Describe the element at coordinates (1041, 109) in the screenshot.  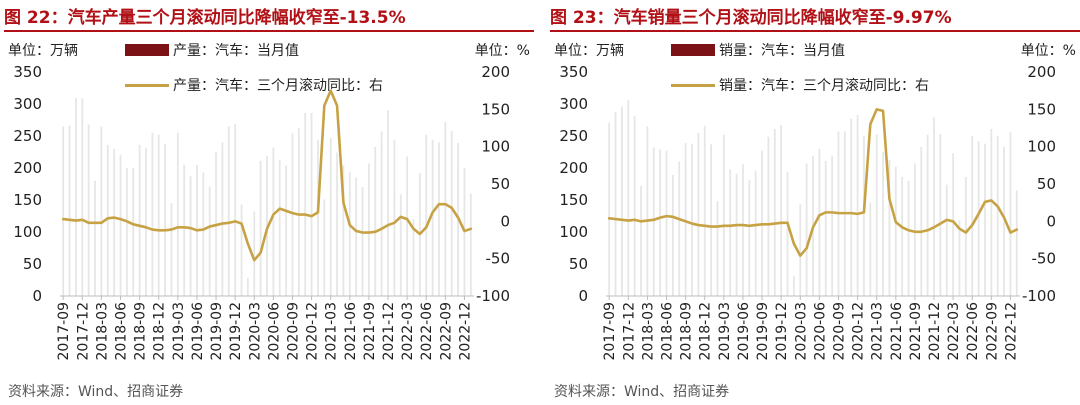
I see `y-tick-label-right: 150` at that location.